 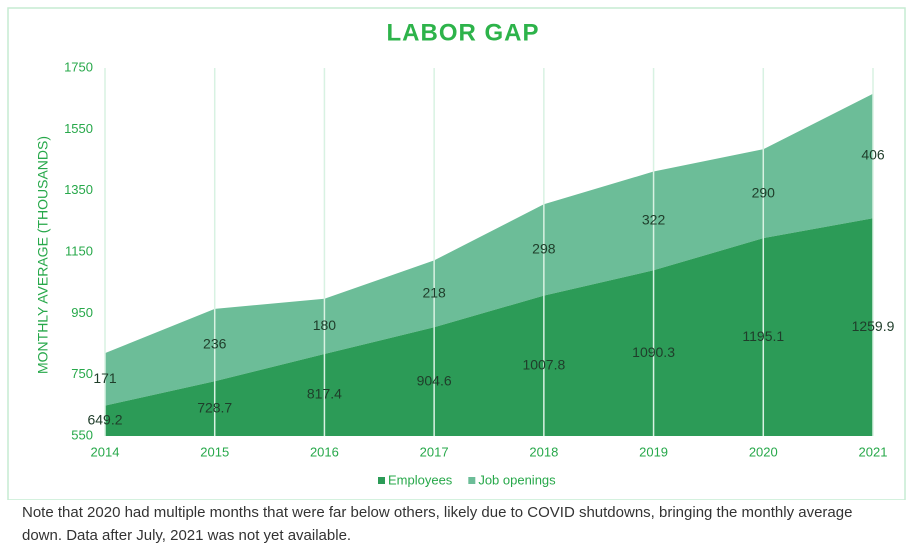 I want to click on legend: Employees Job openings, so click(x=467, y=479).